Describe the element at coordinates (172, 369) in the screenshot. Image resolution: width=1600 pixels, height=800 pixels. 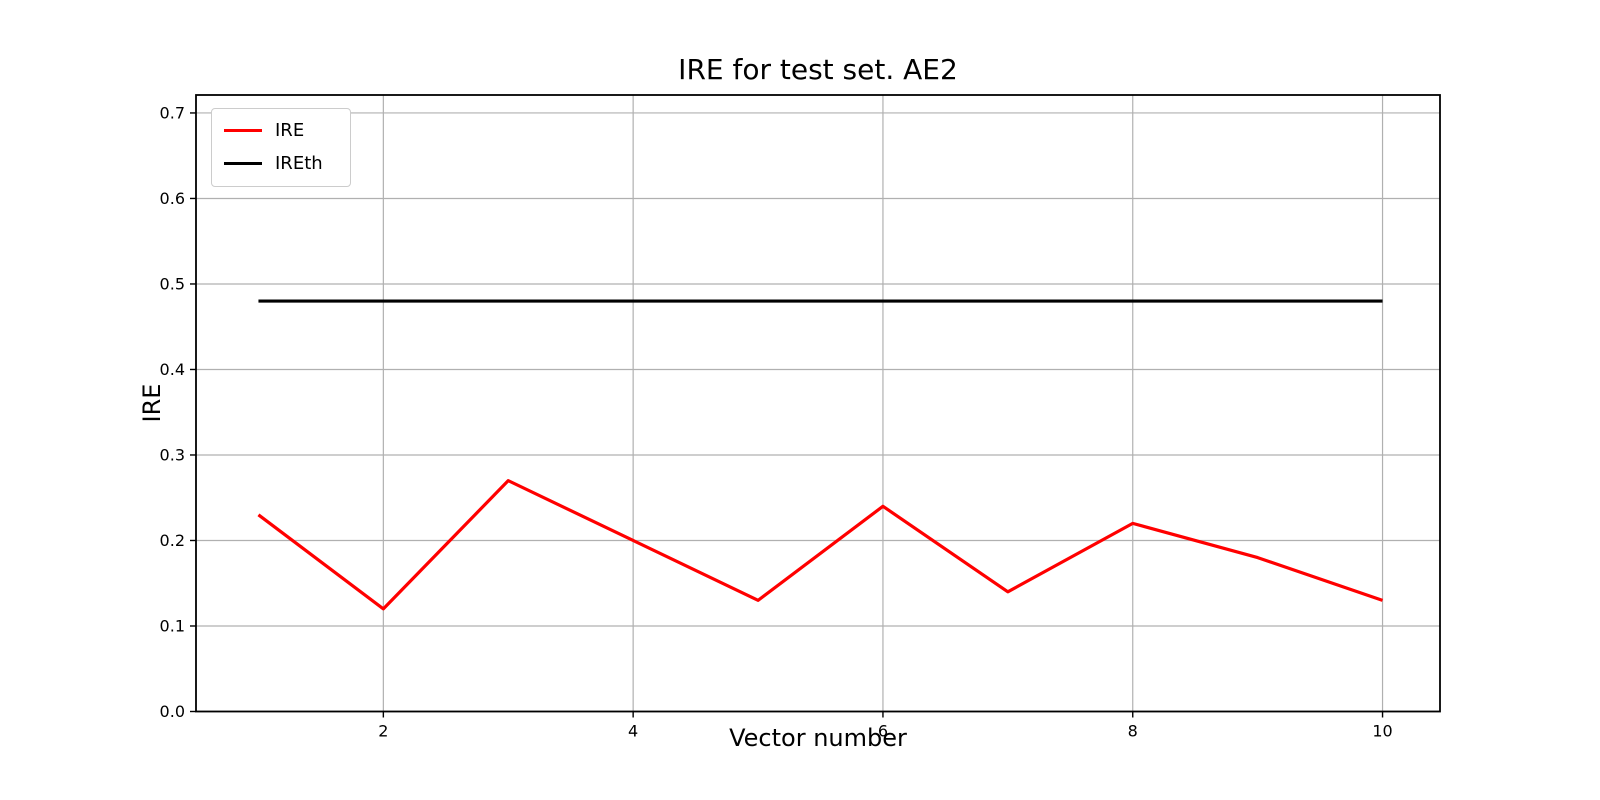
I see `y-tick-label: 0.4` at that location.